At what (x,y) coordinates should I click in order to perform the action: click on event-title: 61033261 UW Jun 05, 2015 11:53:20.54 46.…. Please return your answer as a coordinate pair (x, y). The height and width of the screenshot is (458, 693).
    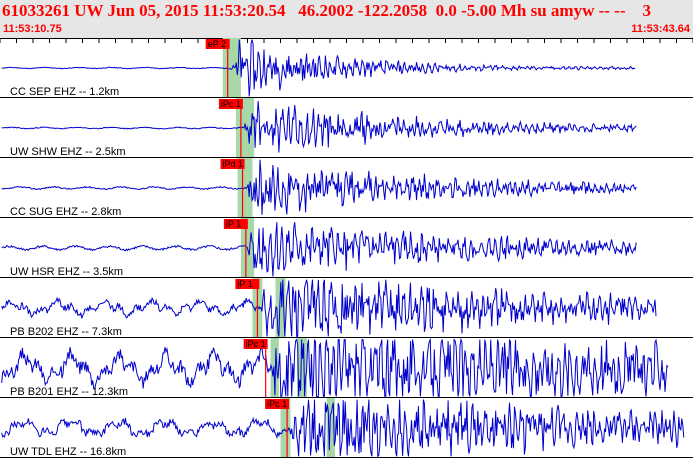
    Looking at the image, I should click on (326, 10).